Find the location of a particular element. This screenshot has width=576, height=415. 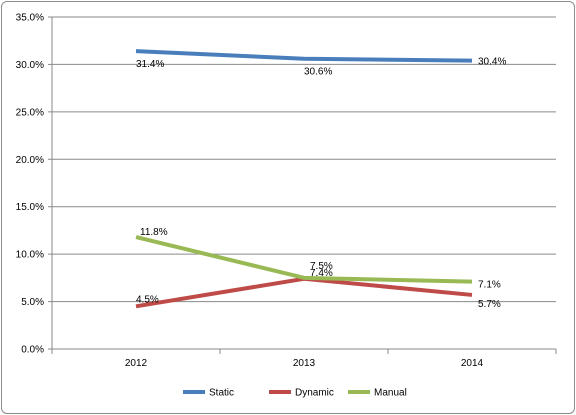

data-label-dynamic: 7.4% is located at coordinates (321, 273).